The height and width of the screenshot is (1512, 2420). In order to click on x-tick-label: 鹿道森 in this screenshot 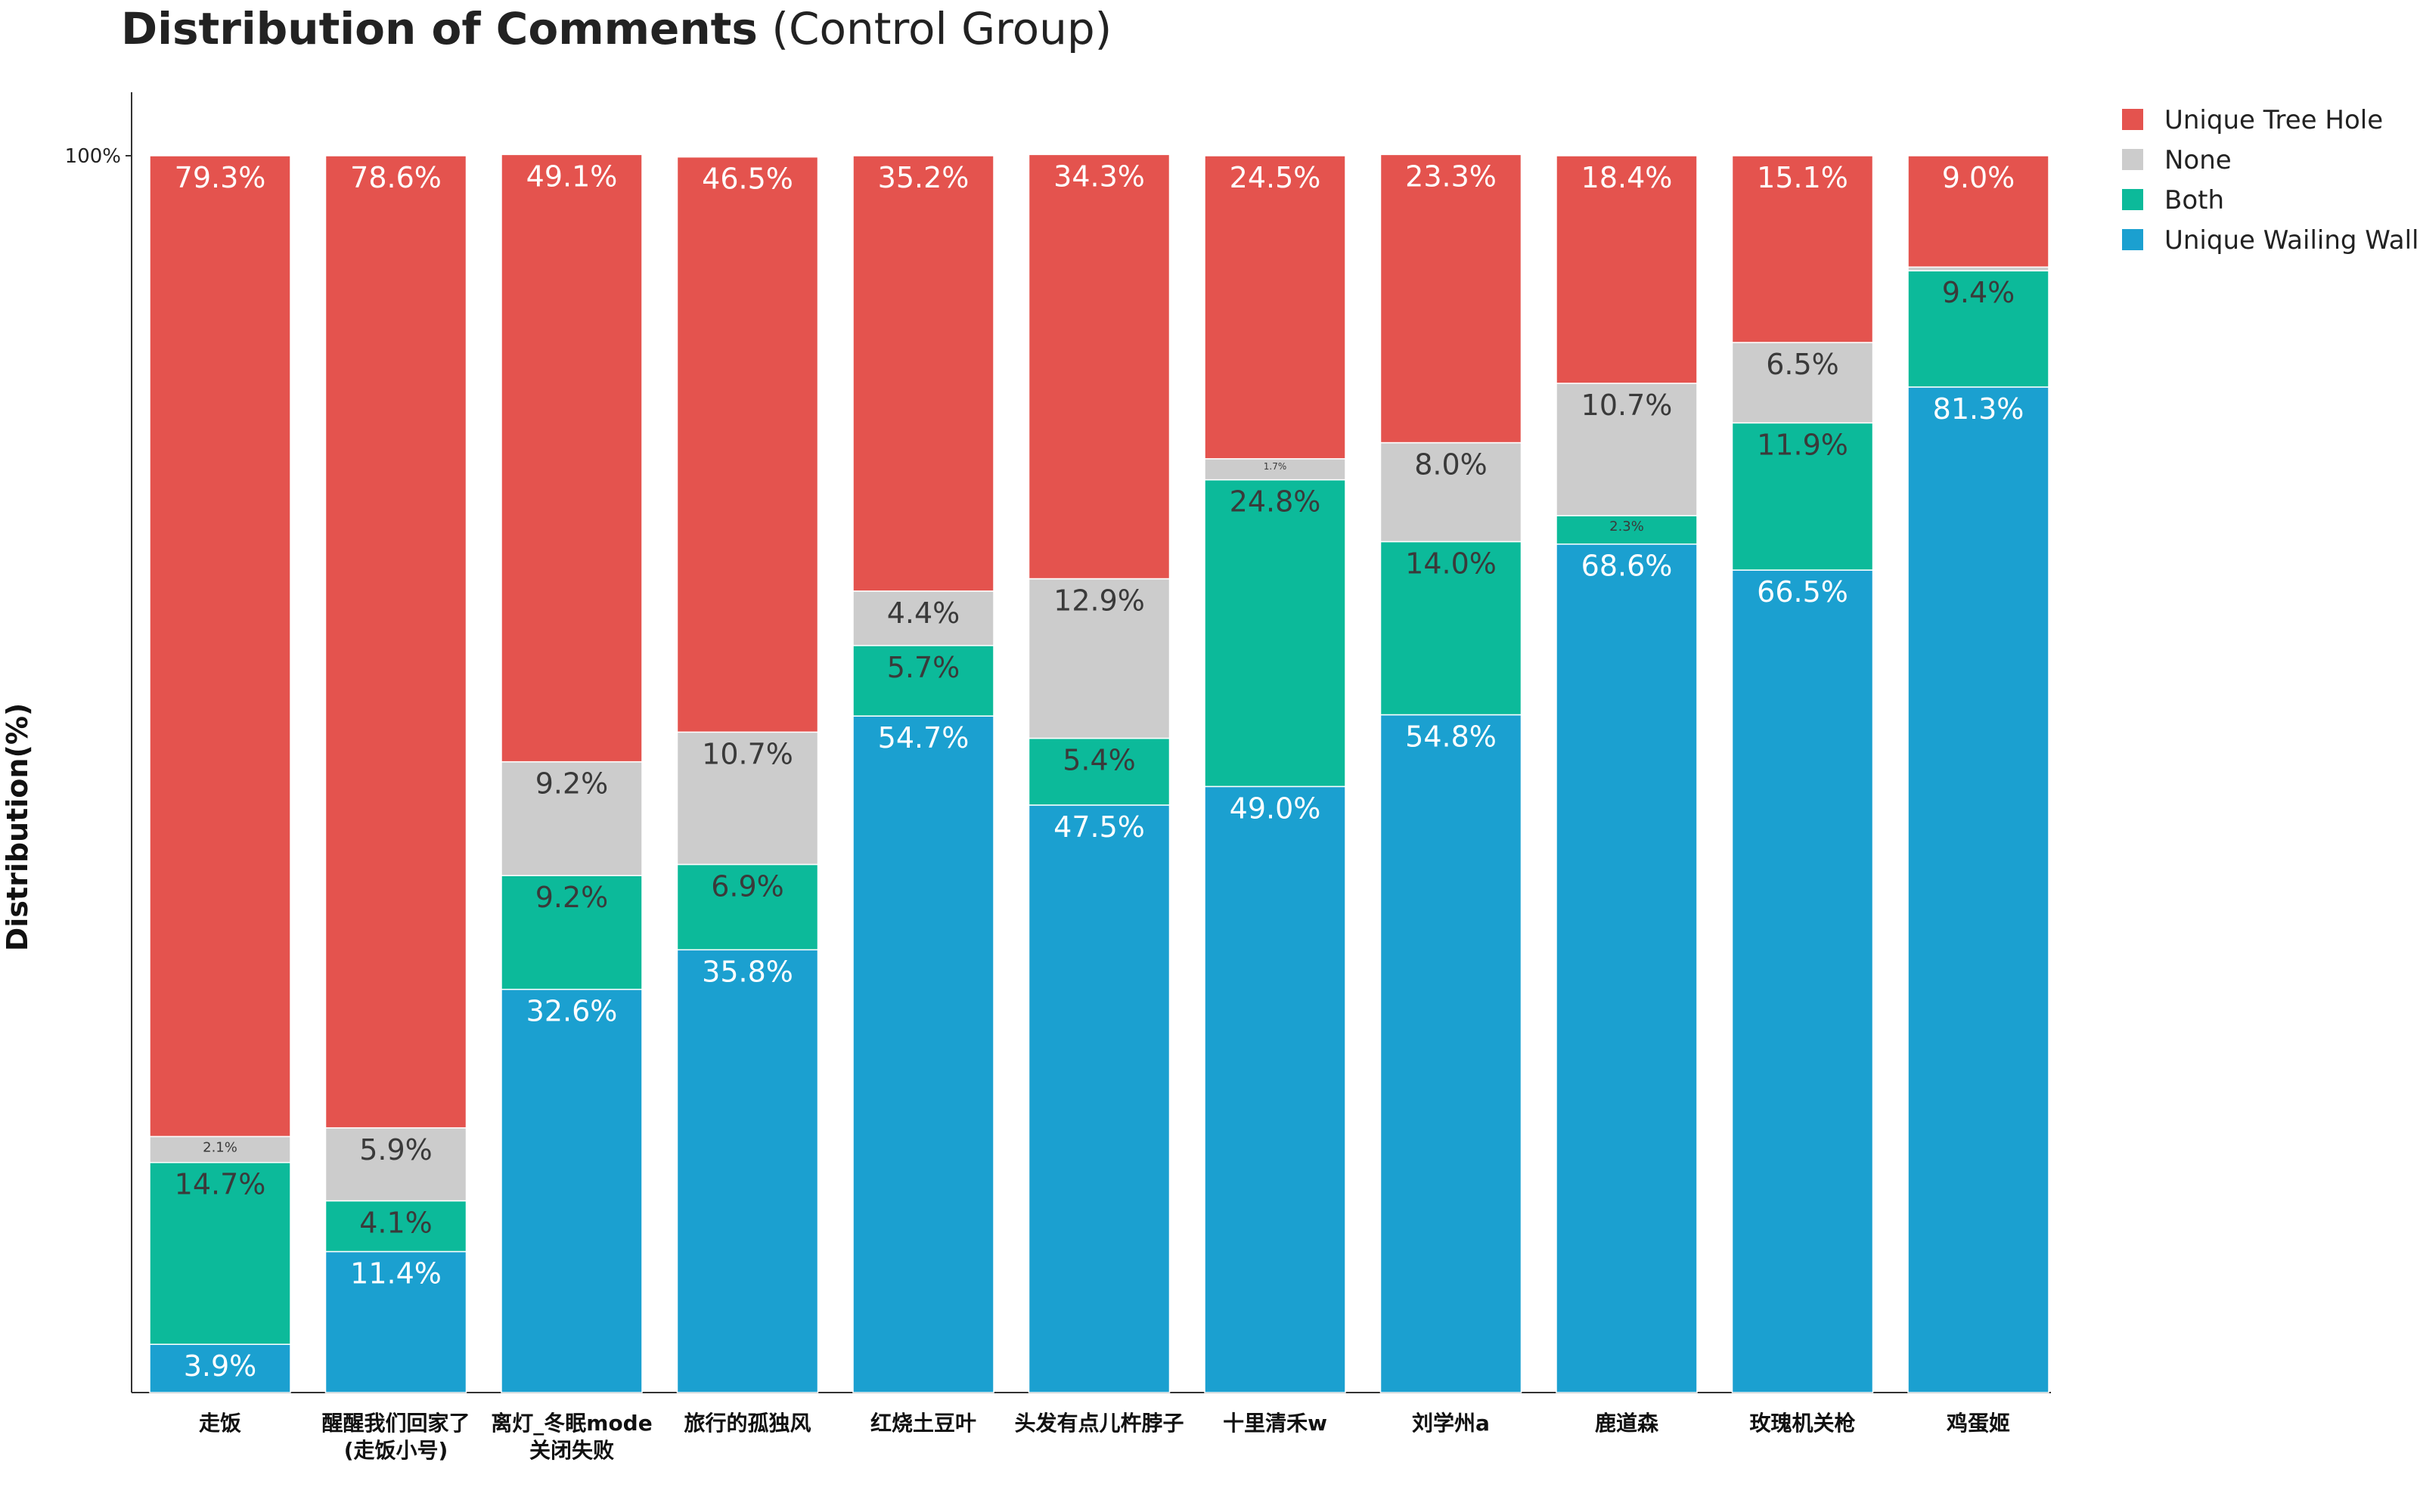, I will do `click(1627, 1423)`.